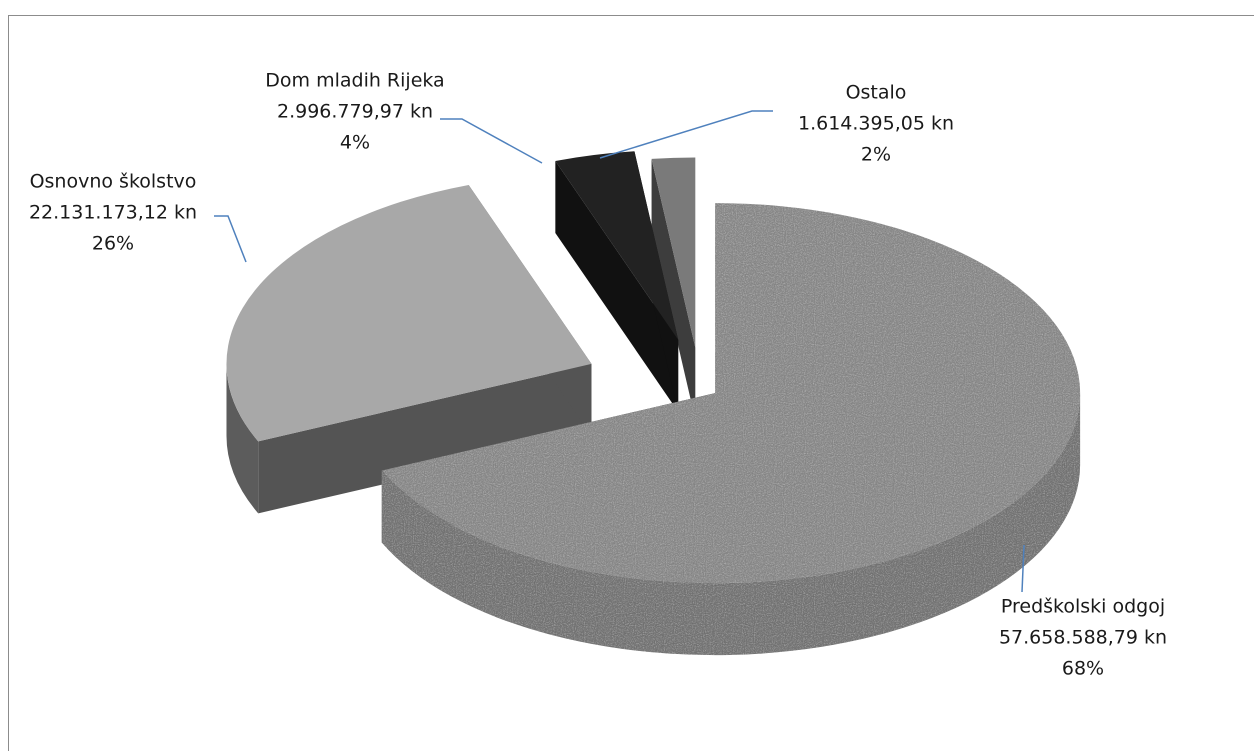 The image size is (1254, 751). Describe the element at coordinates (113, 244) in the screenshot. I see `percent-label: 26%` at that location.